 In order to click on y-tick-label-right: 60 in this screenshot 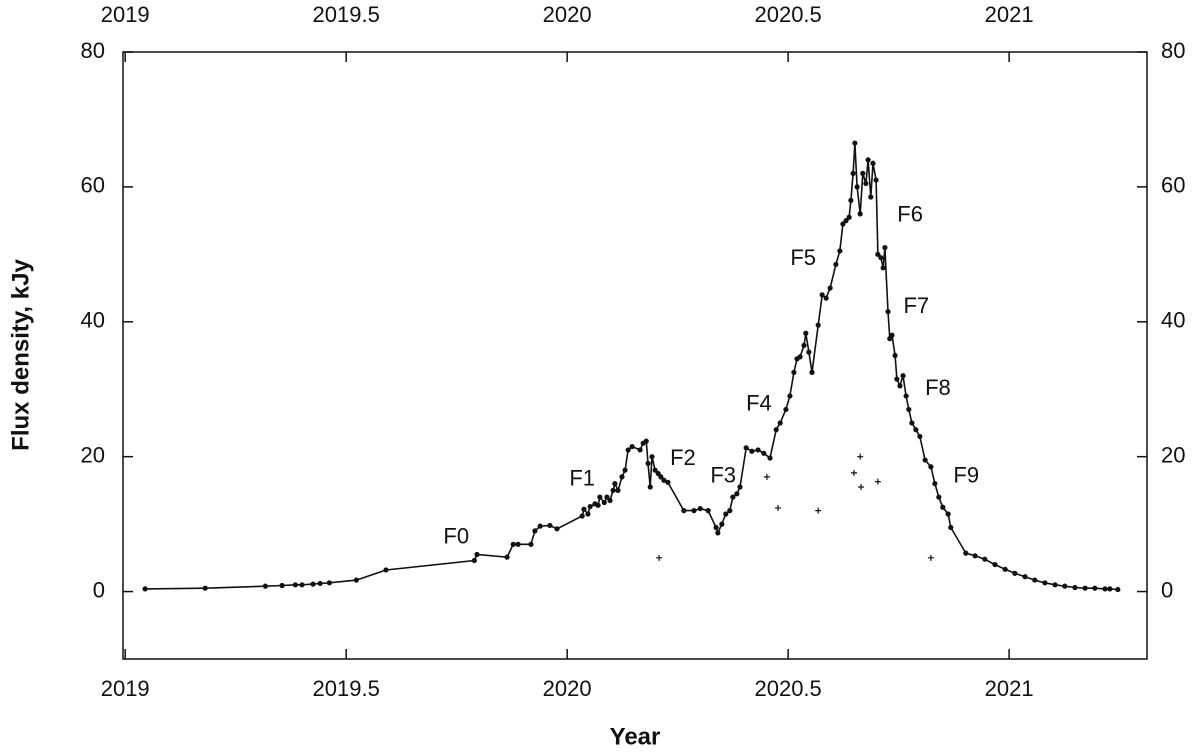, I will do `click(1173, 185)`.